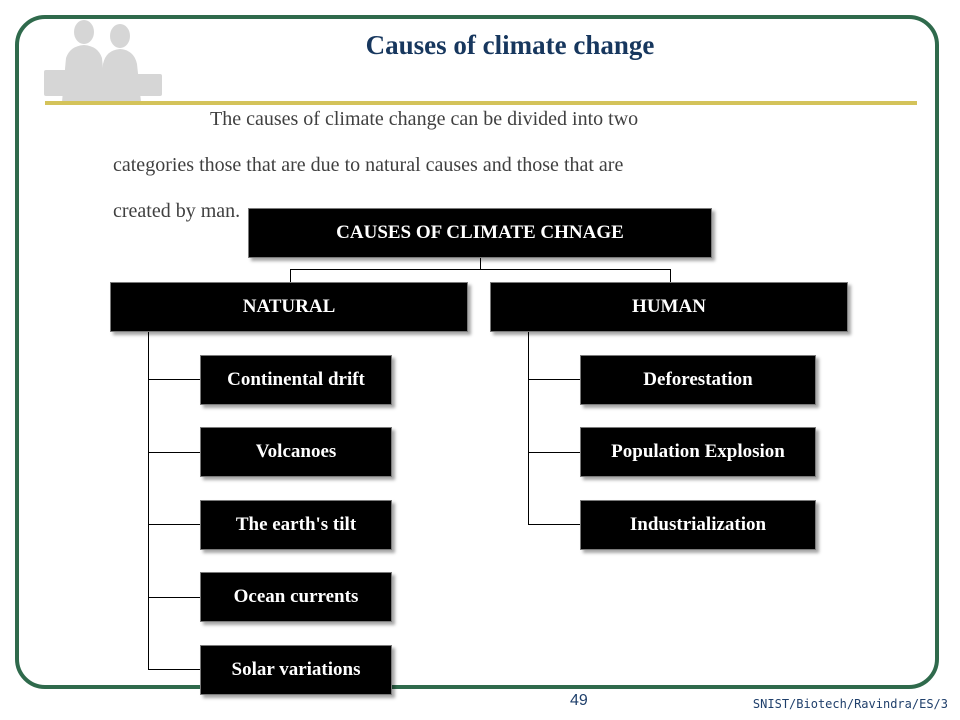 Image resolution: width=960 pixels, height=720 pixels. Describe the element at coordinates (850, 704) in the screenshot. I see `footer-credit: SNIST/Biotech/Ravindra/ES/3` at that location.